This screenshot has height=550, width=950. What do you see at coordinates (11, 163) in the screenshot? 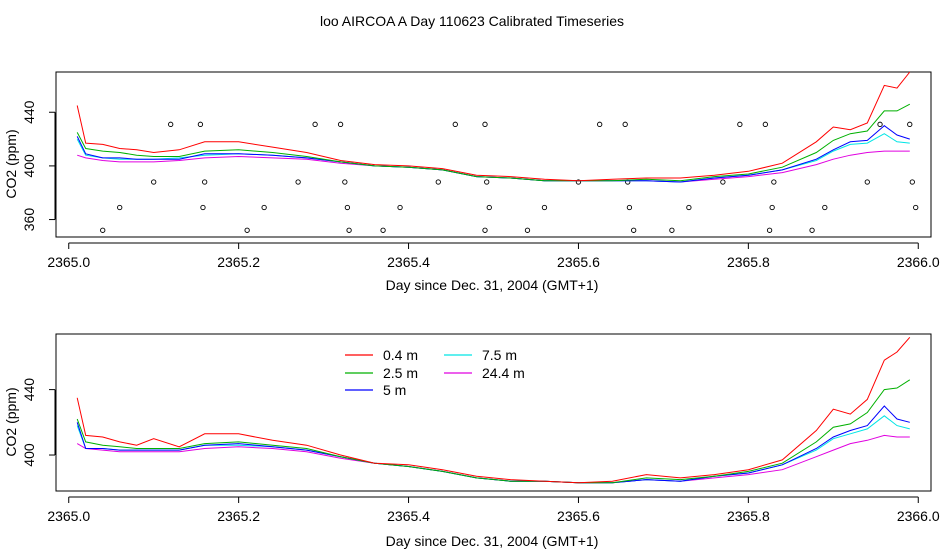
I see `y-axis-label-top: CO2 (ppm)` at bounding box center [11, 163].